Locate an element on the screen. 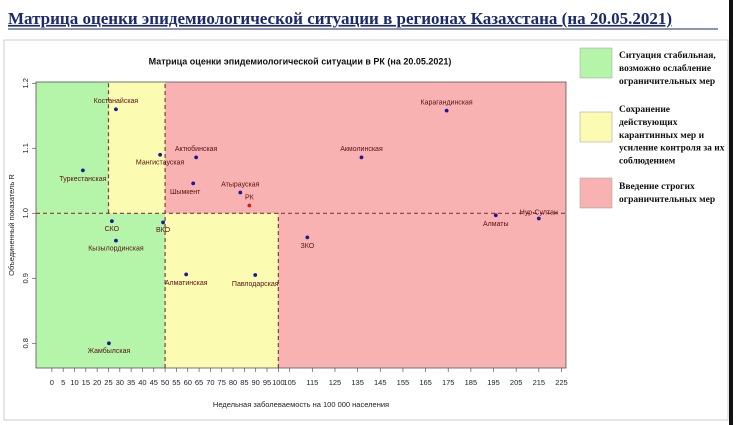 The image size is (740, 425). x-tick-label: 125 is located at coordinates (335, 382).